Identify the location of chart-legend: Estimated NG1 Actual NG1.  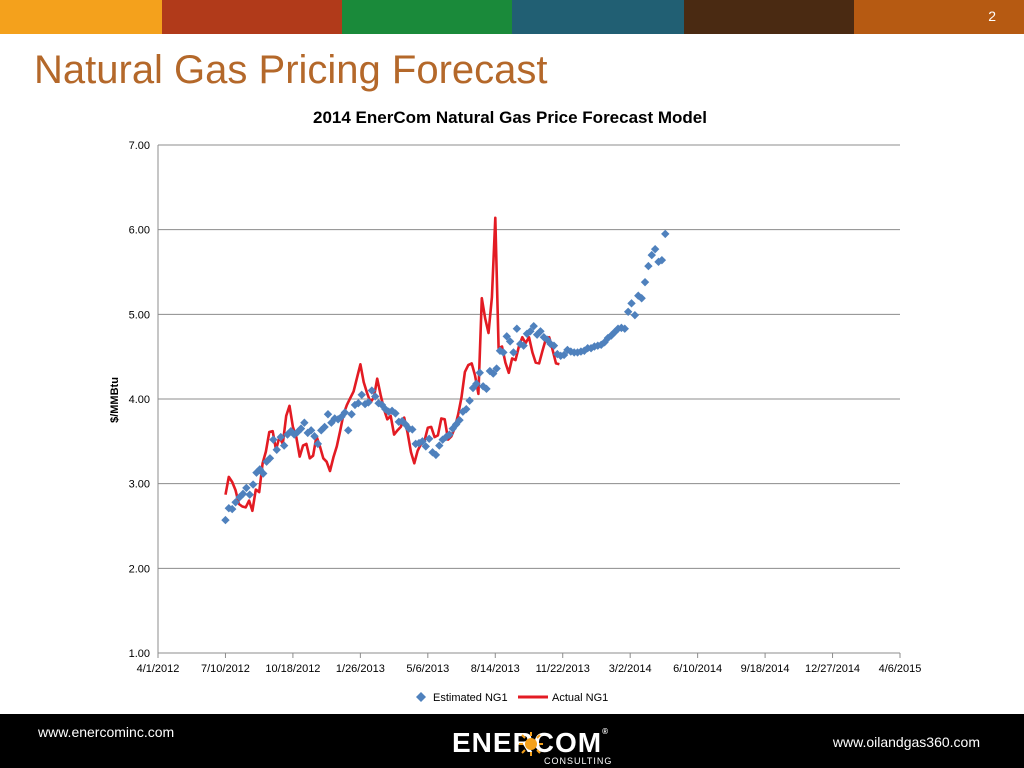
(512, 698).